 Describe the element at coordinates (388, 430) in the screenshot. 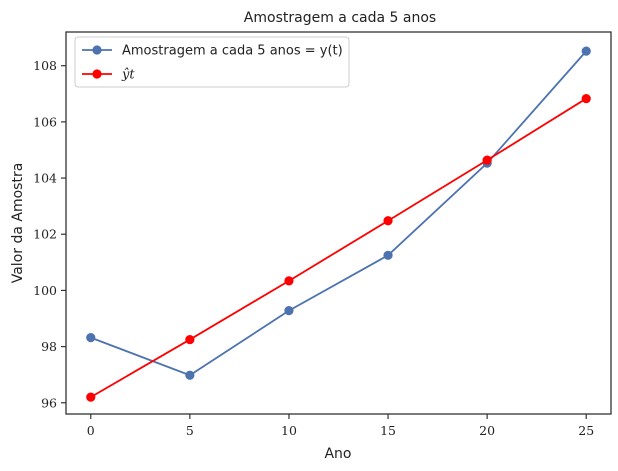

I see `x-tick-label: 15` at that location.